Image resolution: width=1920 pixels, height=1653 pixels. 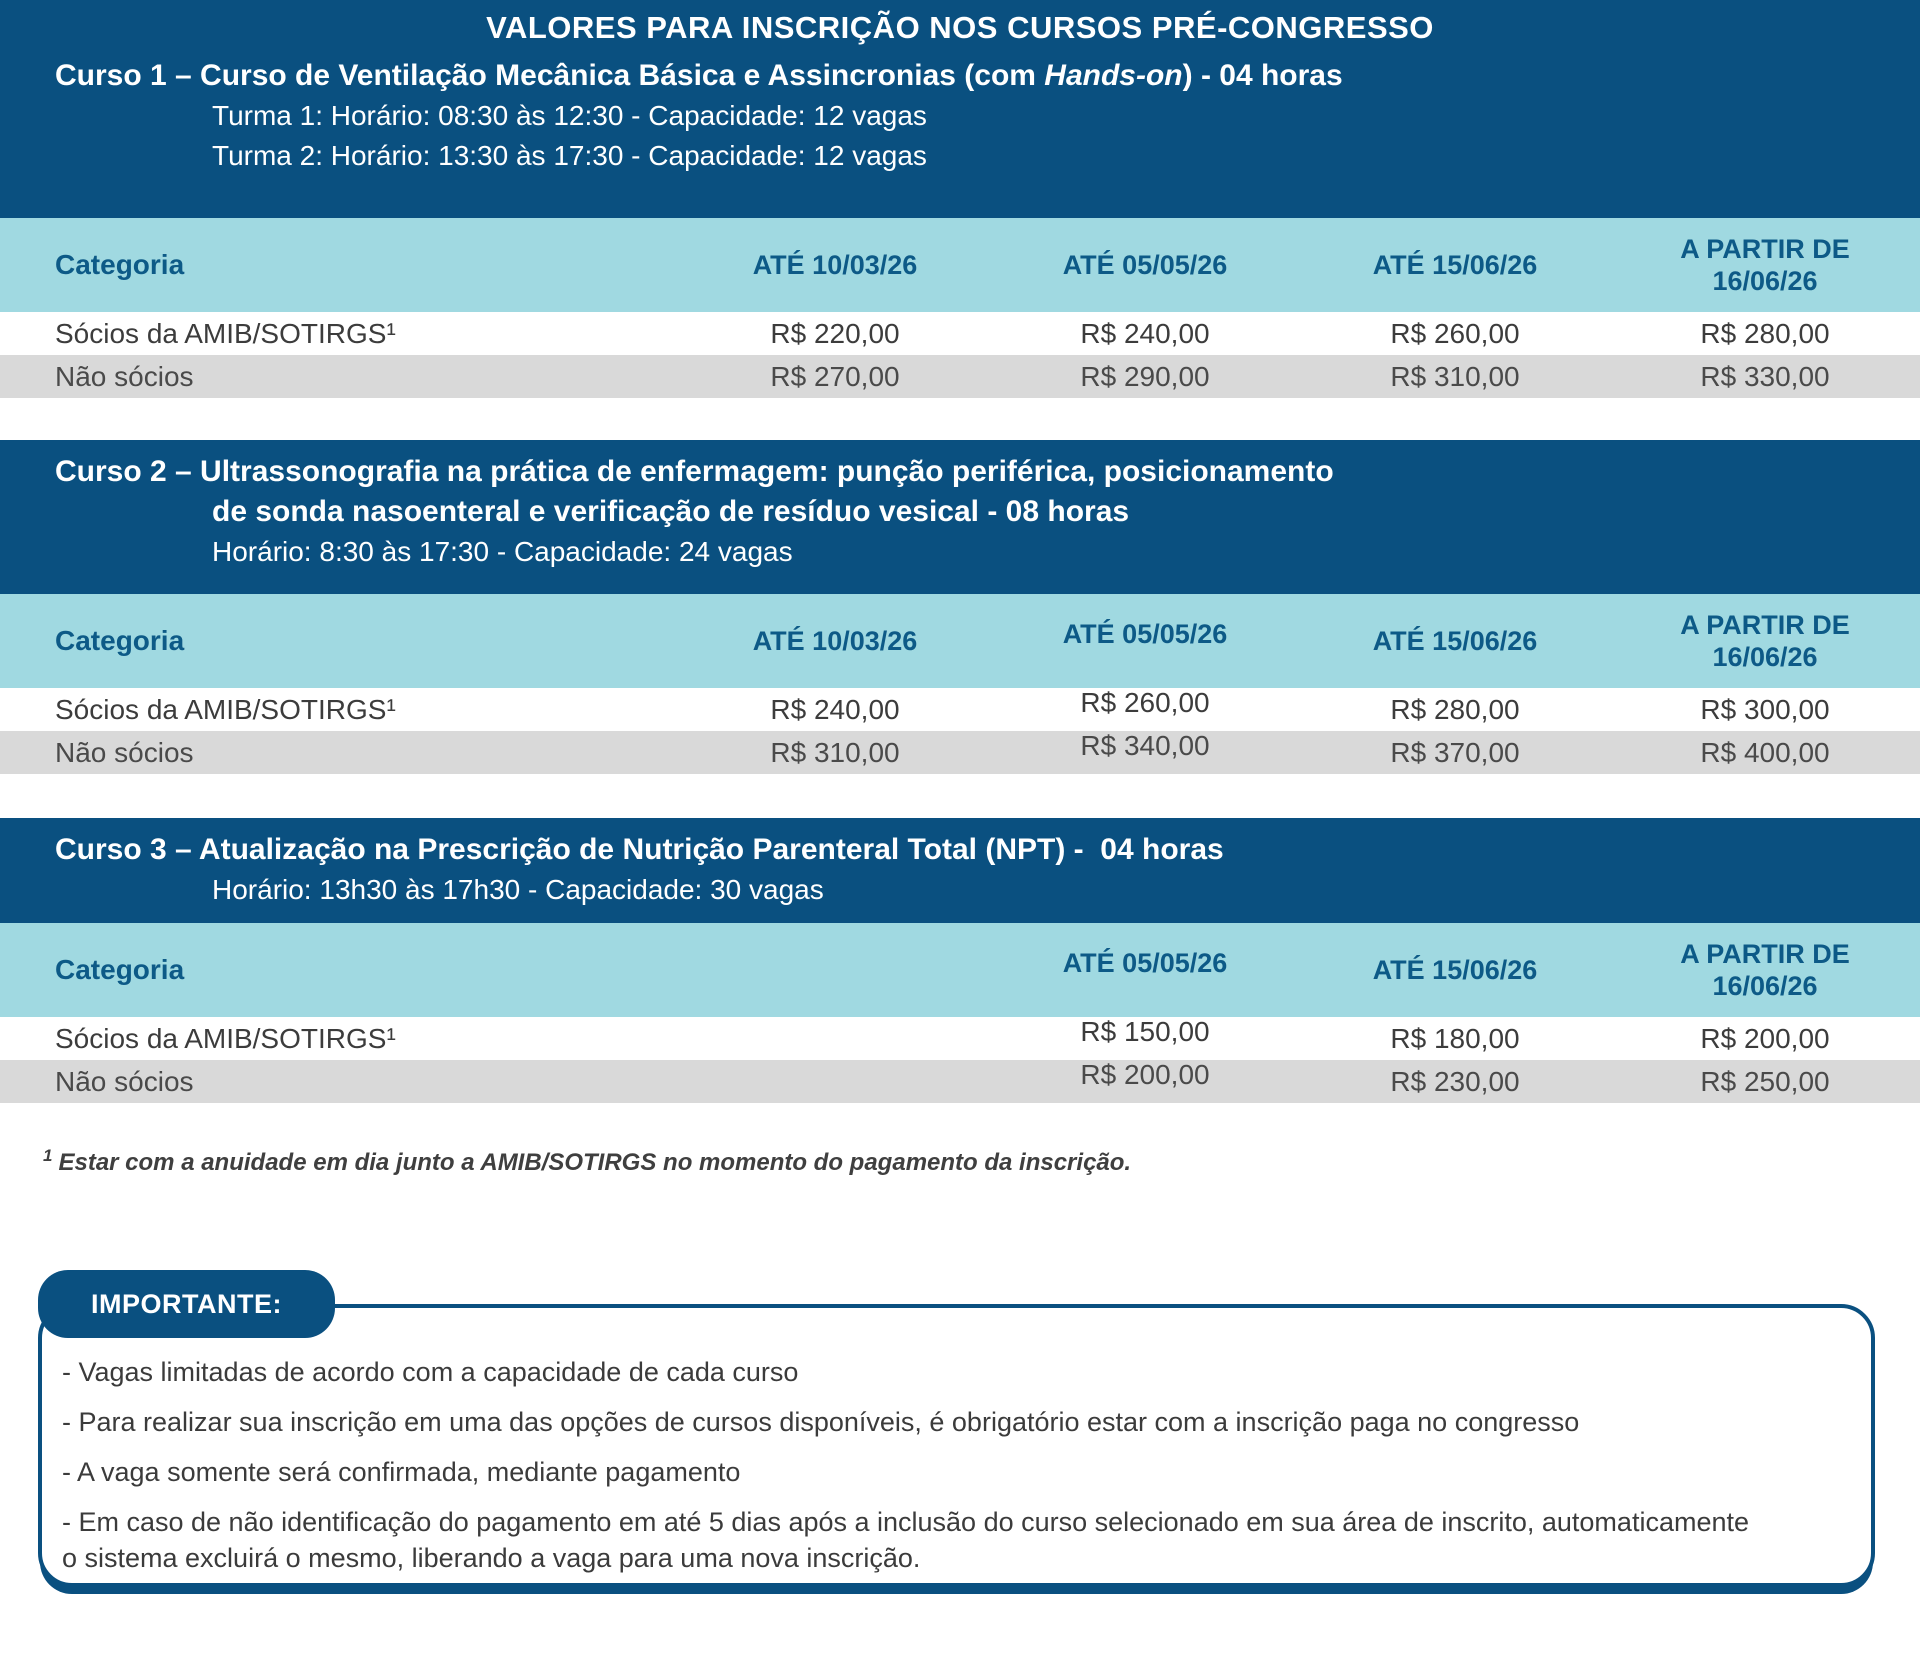 What do you see at coordinates (1145, 376) in the screenshot?
I see `price-cell: R$ 290,00` at bounding box center [1145, 376].